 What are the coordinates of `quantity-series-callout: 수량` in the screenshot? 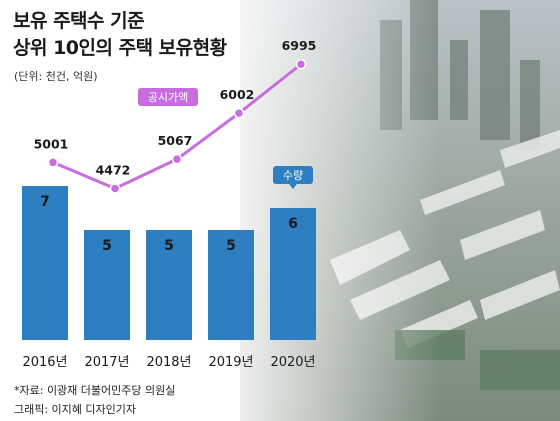 It's located at (293, 177).